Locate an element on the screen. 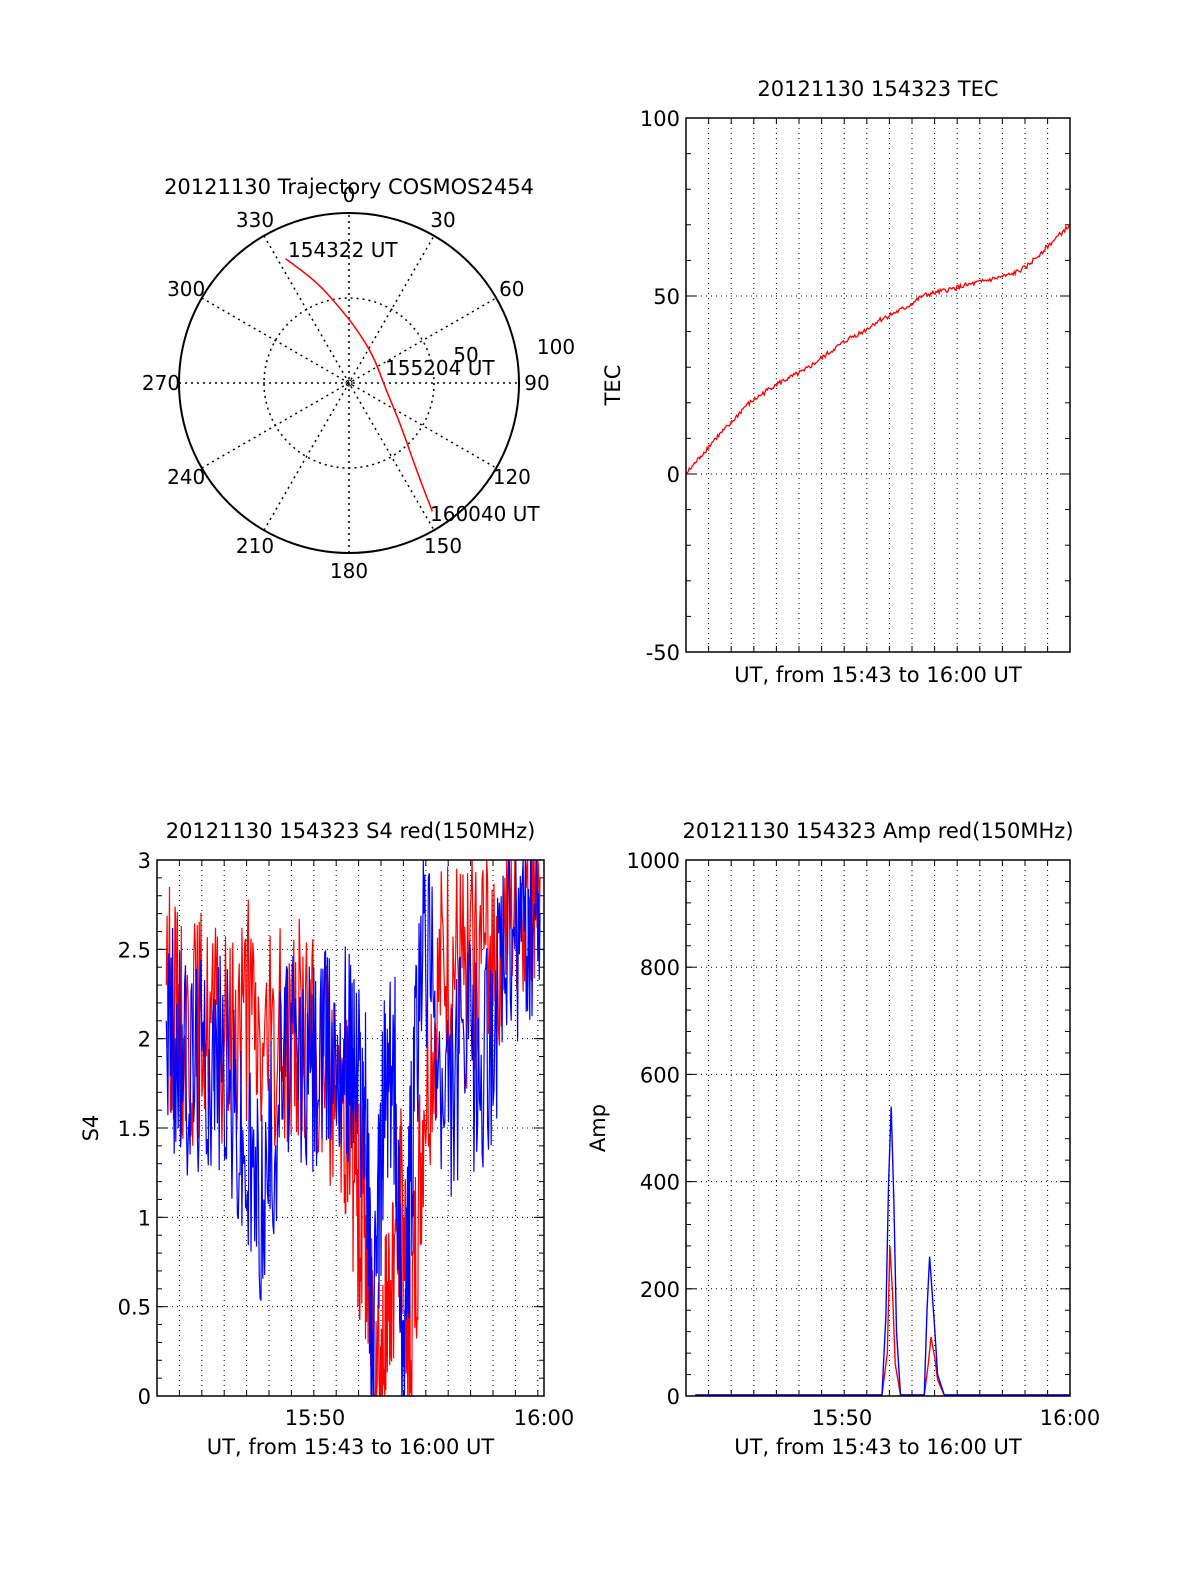  y-axis-label: S4 is located at coordinates (91, 1128).